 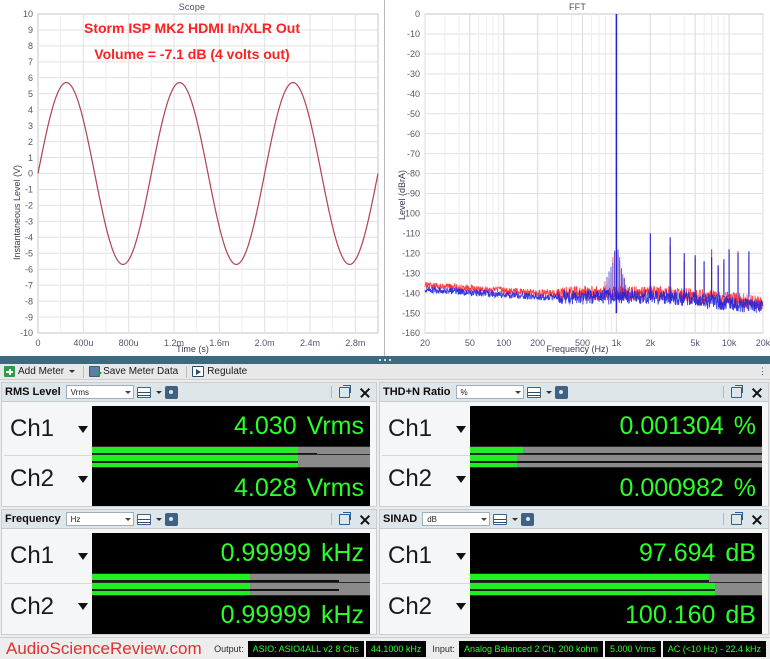 What do you see at coordinates (617, 343) in the screenshot?
I see `svg-text: 1k` at bounding box center [617, 343].